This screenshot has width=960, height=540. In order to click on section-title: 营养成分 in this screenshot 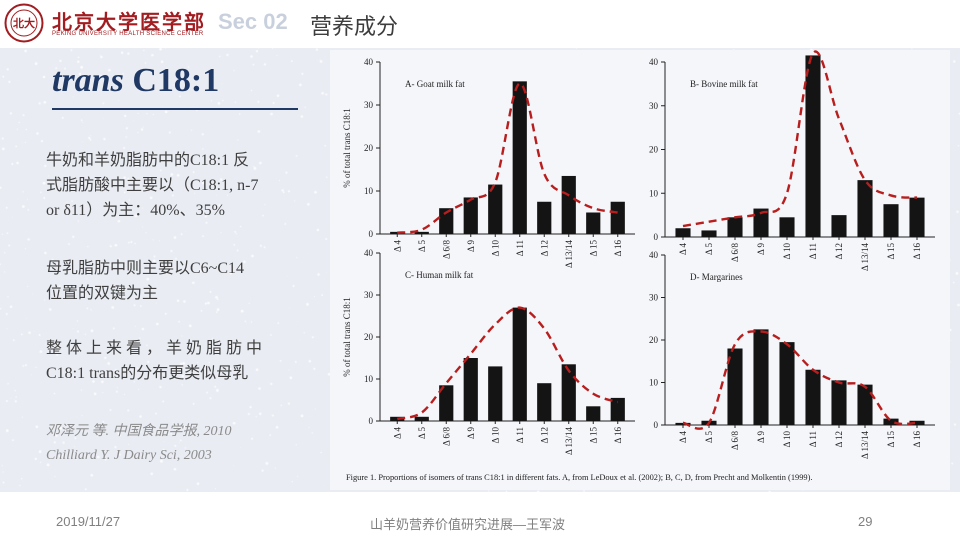, I will do `click(354, 26)`.